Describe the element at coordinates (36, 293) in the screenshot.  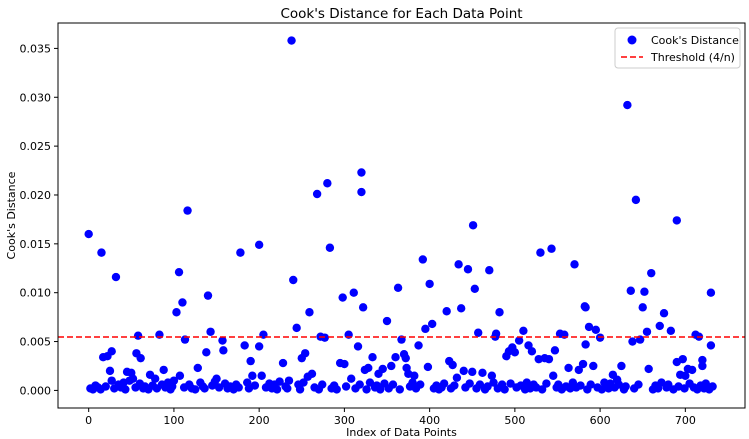
I see `y-tick-label: 0.010` at that location.